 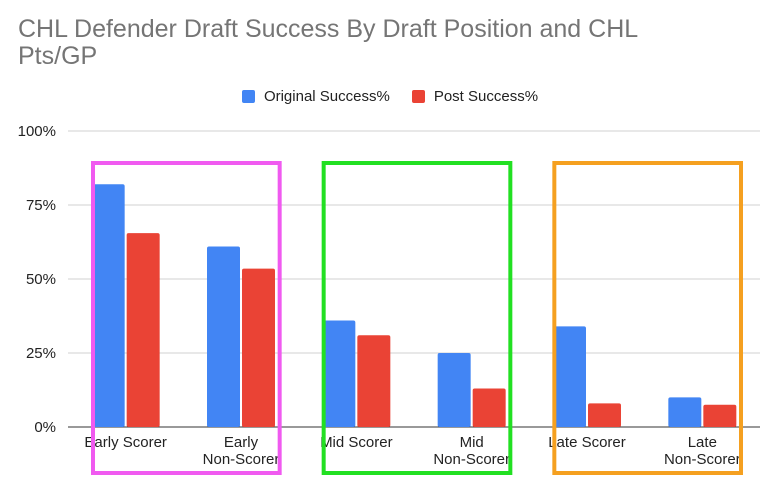 What do you see at coordinates (241, 451) in the screenshot?
I see `x-tick-label: Early Non-Scorer` at bounding box center [241, 451].